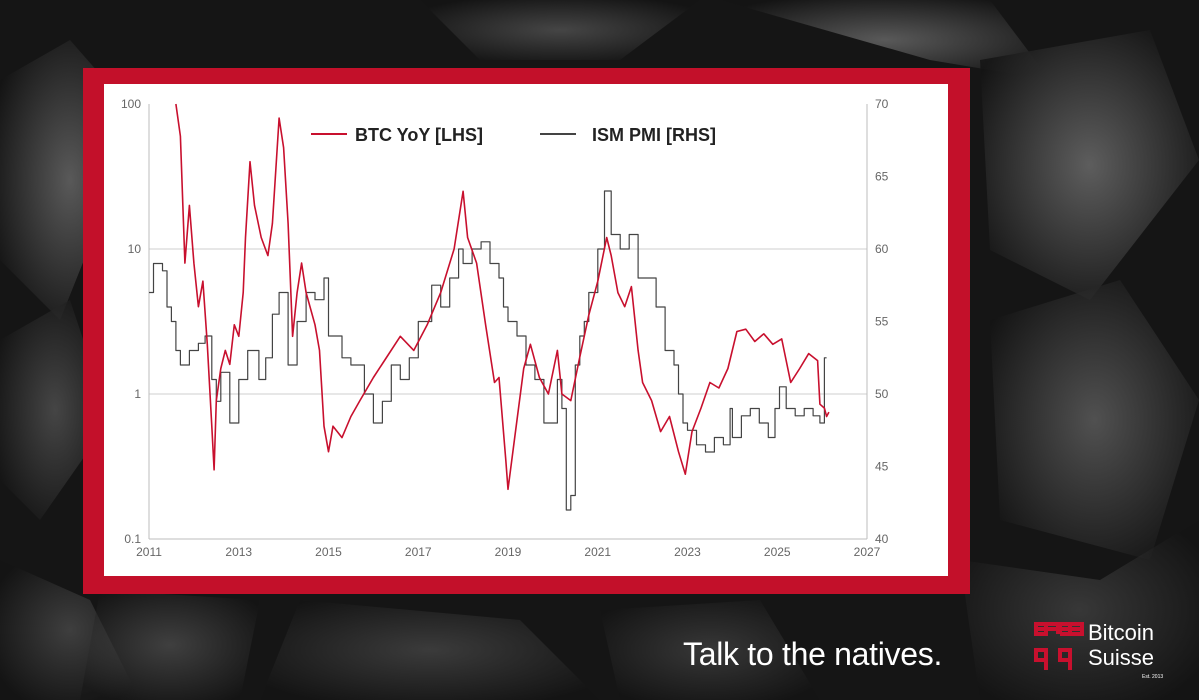  What do you see at coordinates (1059, 646) in the screenshot?
I see `bitcoin-suisse-logo-icon` at bounding box center [1059, 646].